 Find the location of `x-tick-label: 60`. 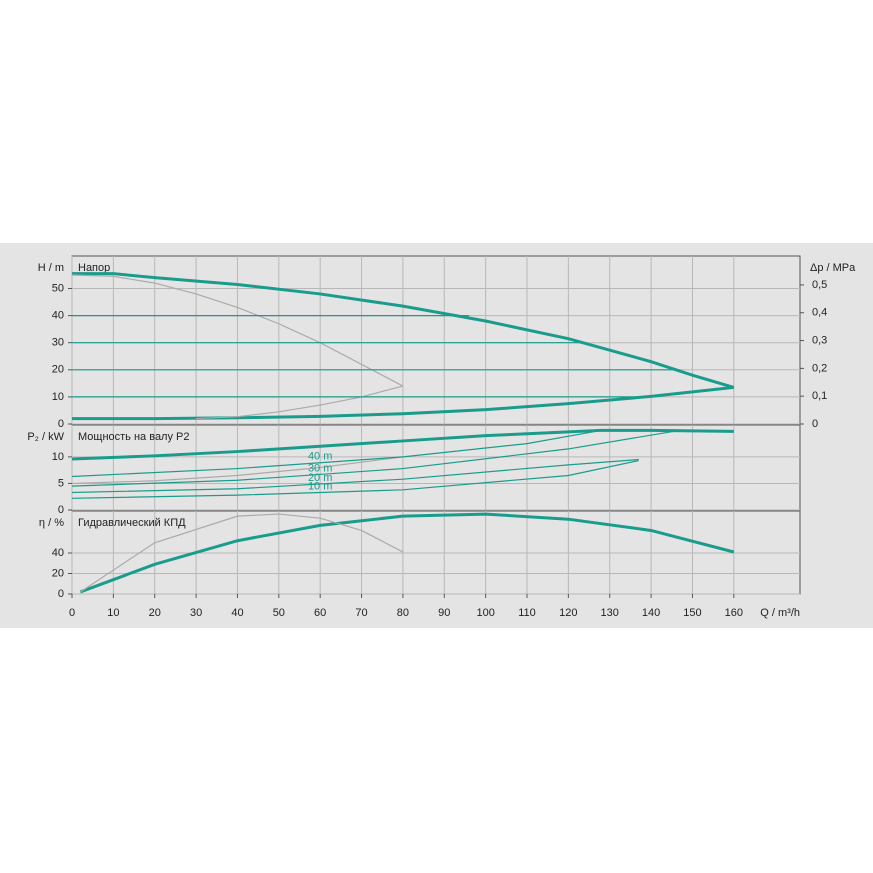

x-tick-label: 60 is located at coordinates (320, 613).